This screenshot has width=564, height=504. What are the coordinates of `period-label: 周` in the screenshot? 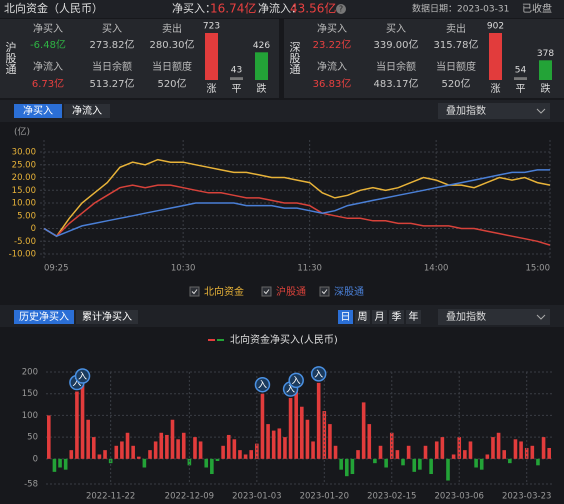 It's located at (363, 317).